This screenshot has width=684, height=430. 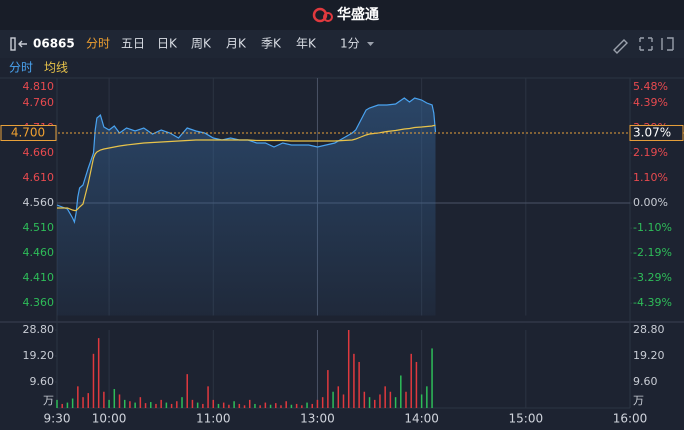 I want to click on period-tab: 年K, so click(x=306, y=44).